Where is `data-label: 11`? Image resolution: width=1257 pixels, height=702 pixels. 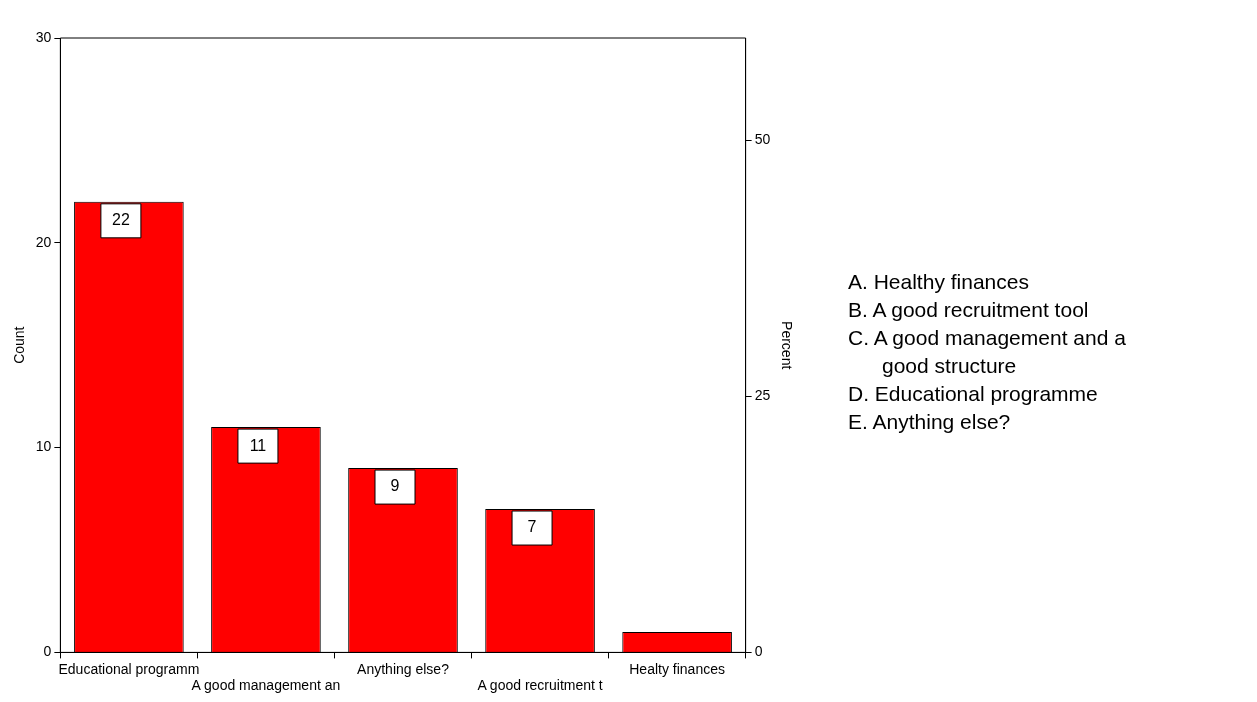
data-label: 11 is located at coordinates (258, 445).